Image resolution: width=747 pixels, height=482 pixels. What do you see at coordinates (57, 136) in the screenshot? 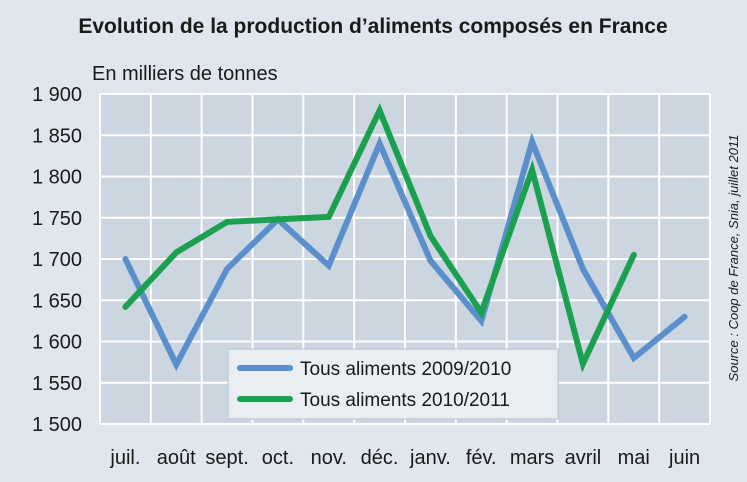
I see `y-tick-label: 1 850` at bounding box center [57, 136].